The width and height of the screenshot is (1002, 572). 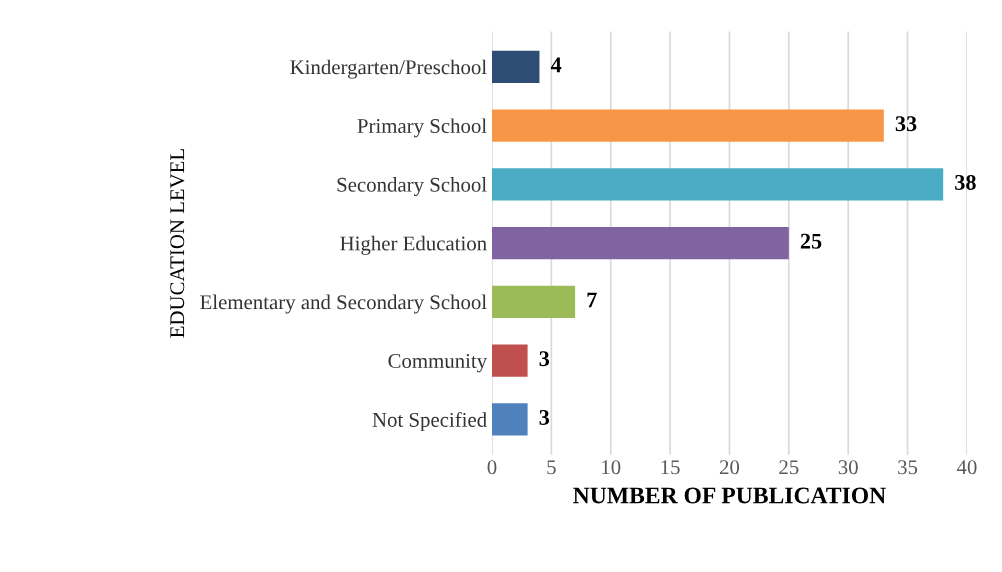 I want to click on x-tick-label: 35, so click(x=908, y=467).